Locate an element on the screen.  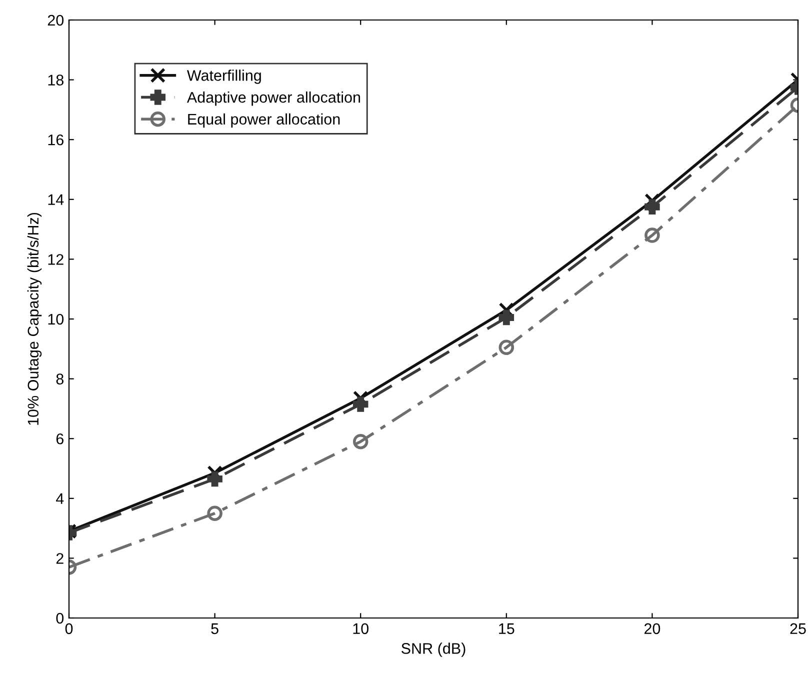
y-tick-label: 20 is located at coordinates (56, 20).